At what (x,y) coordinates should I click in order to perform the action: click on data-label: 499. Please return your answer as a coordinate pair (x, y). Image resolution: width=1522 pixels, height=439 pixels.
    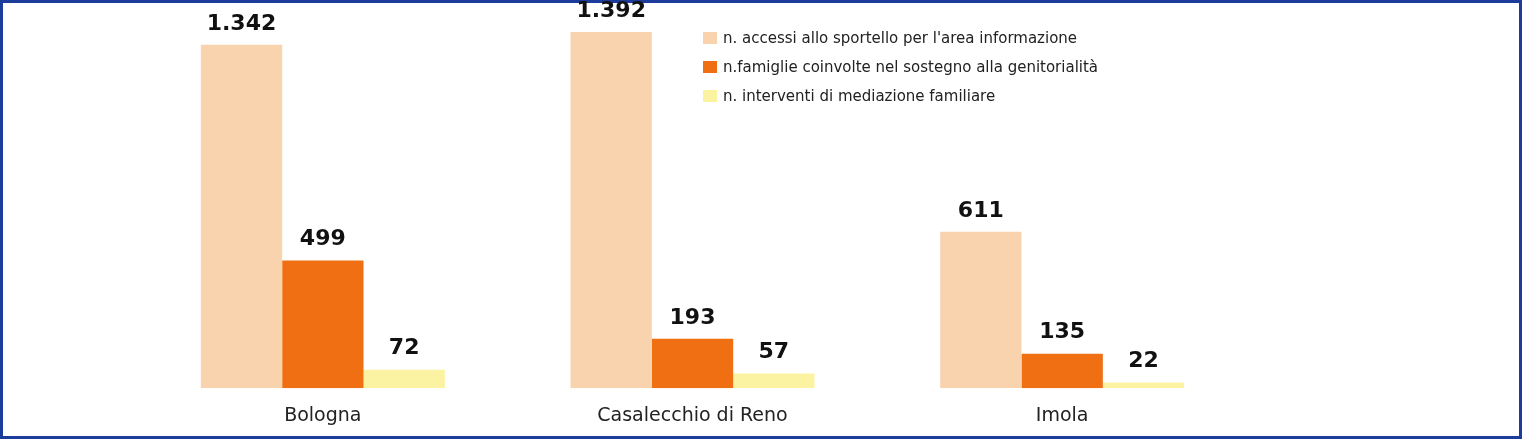
    Looking at the image, I should click on (322, 238).